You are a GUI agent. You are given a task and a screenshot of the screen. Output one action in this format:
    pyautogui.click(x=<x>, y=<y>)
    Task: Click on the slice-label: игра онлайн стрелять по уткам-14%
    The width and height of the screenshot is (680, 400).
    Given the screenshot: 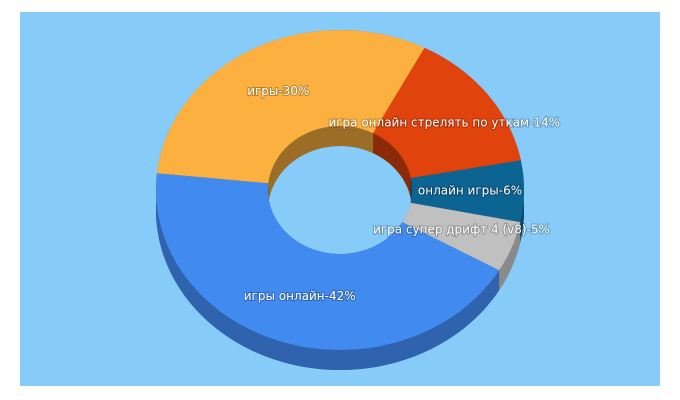 What is the action you would take?
    pyautogui.click(x=444, y=123)
    